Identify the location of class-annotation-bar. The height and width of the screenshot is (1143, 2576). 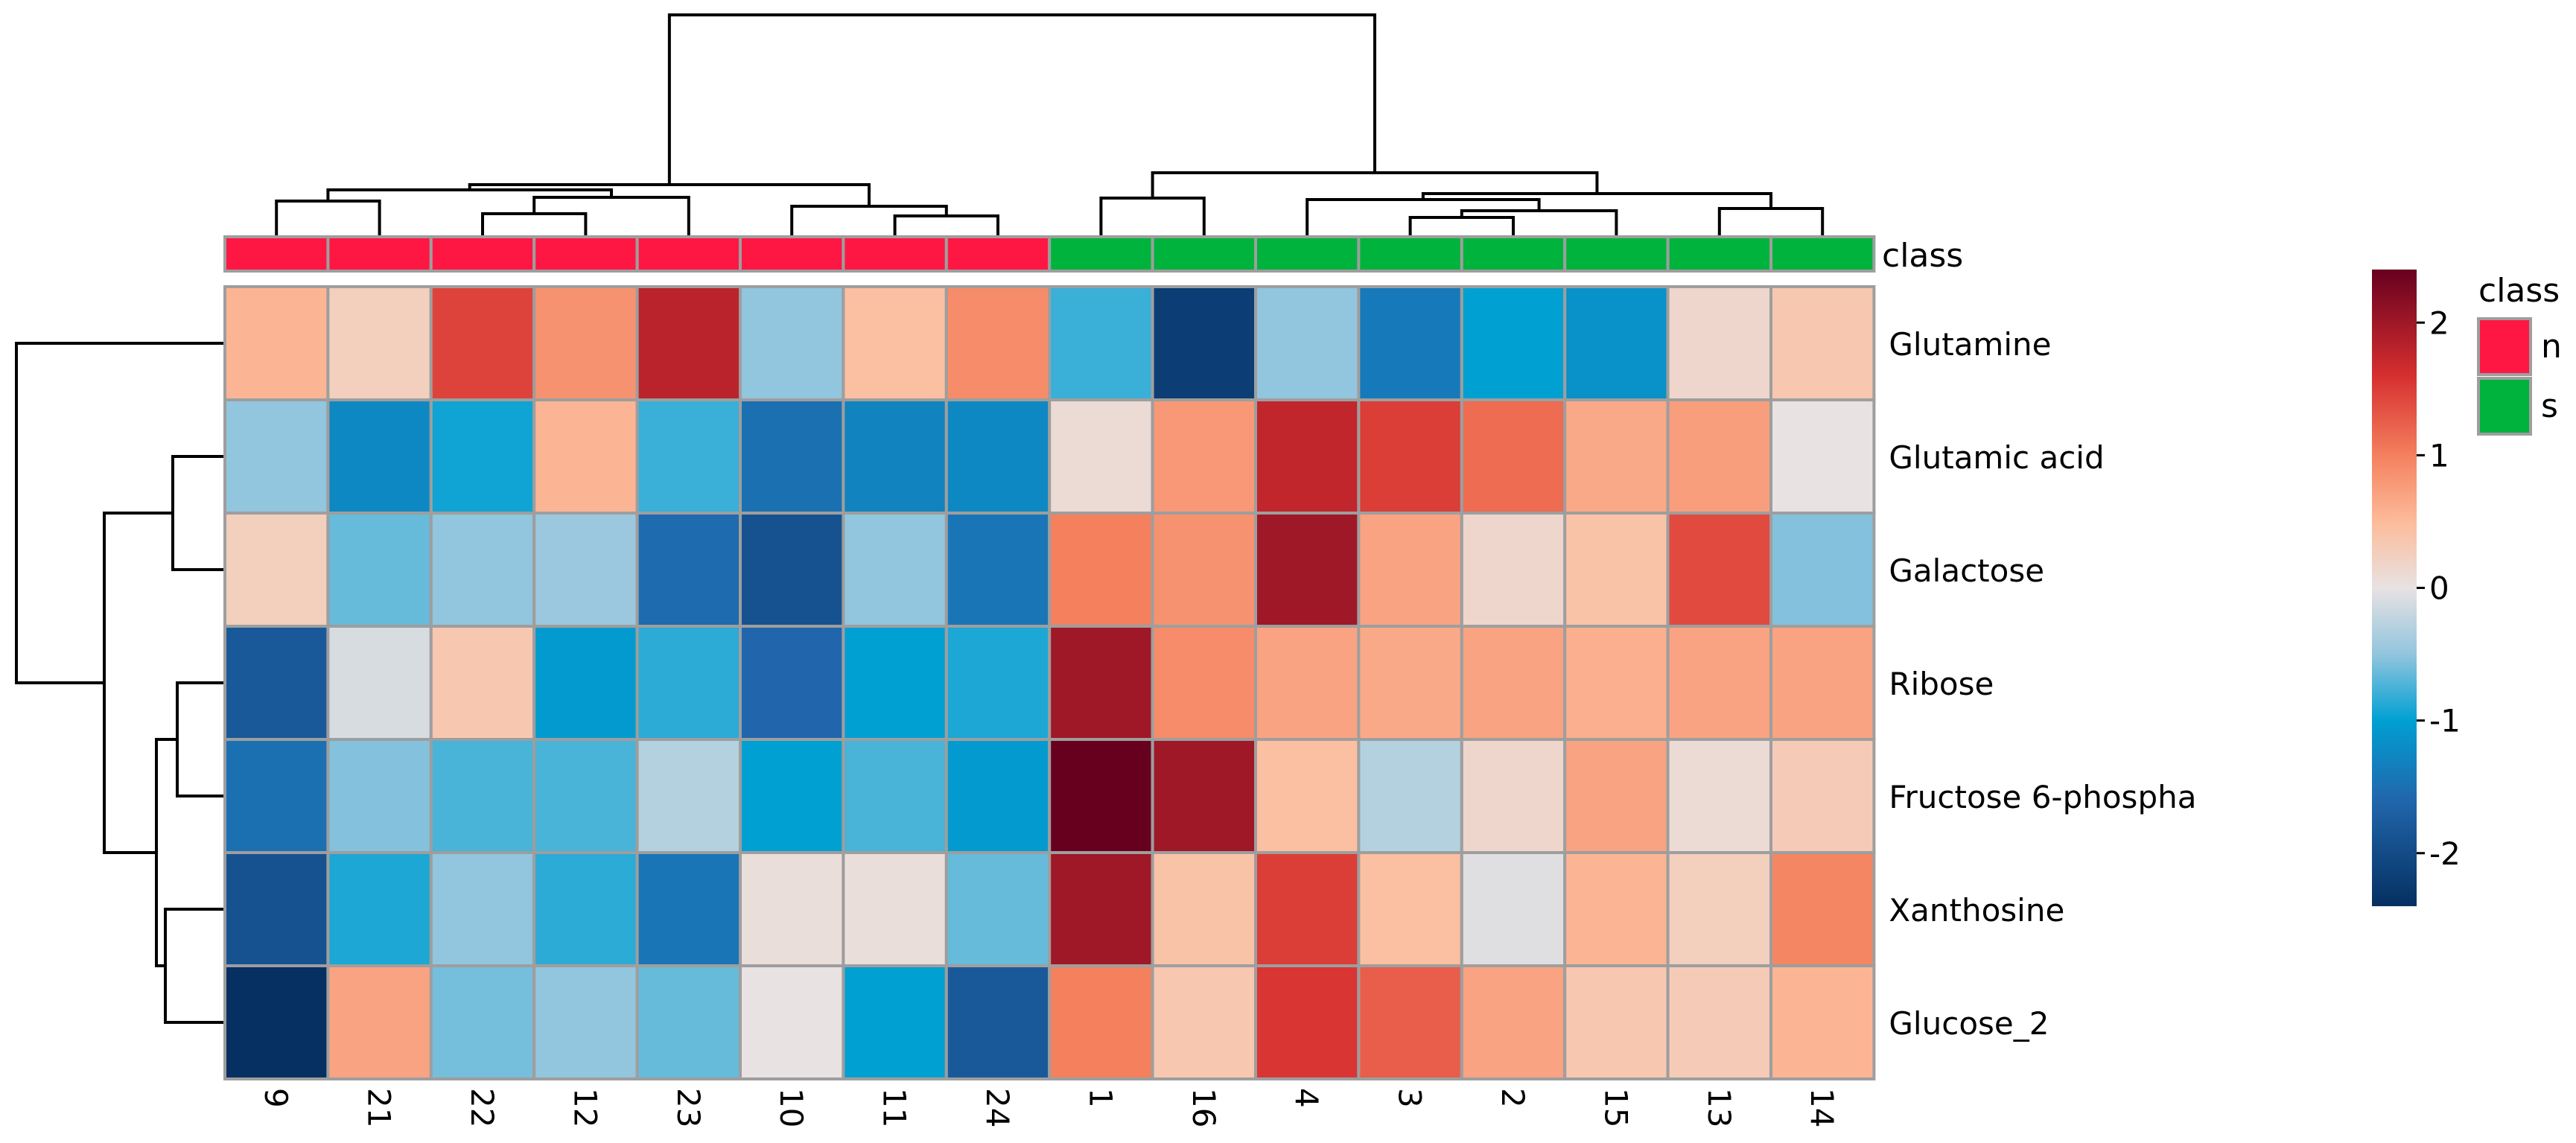
(1049, 254).